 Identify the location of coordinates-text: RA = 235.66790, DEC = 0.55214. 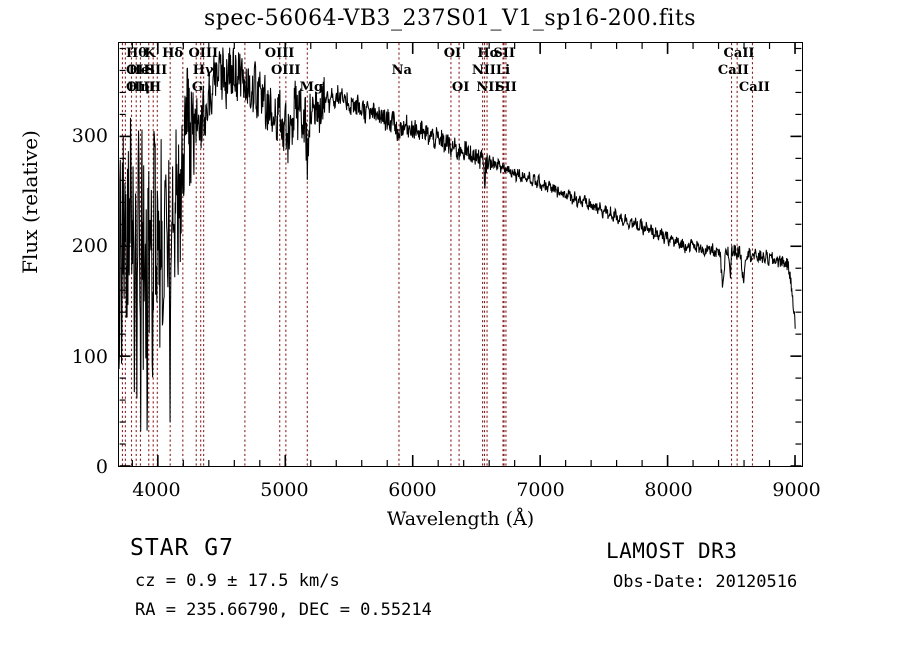
(283, 610).